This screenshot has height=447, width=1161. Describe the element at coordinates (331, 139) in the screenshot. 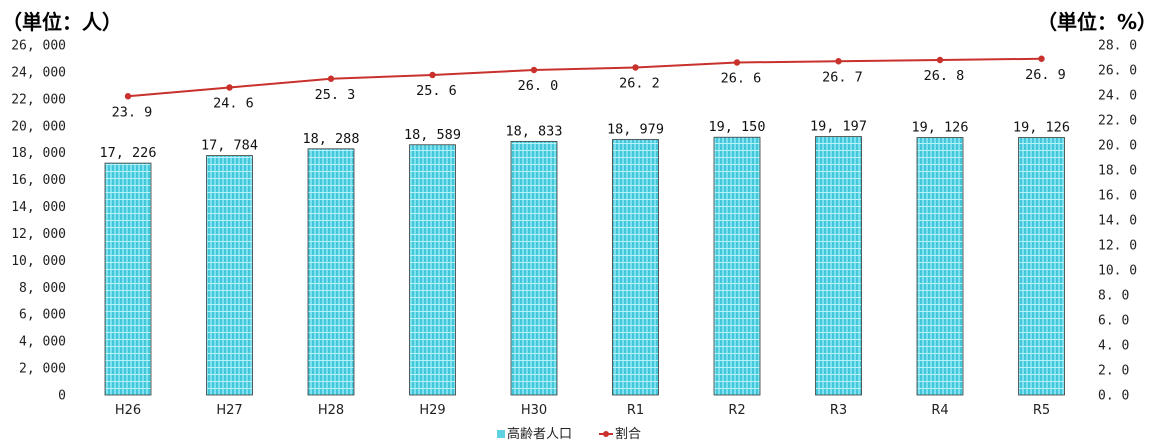

I see `bar-data-label: 18, 288` at that location.